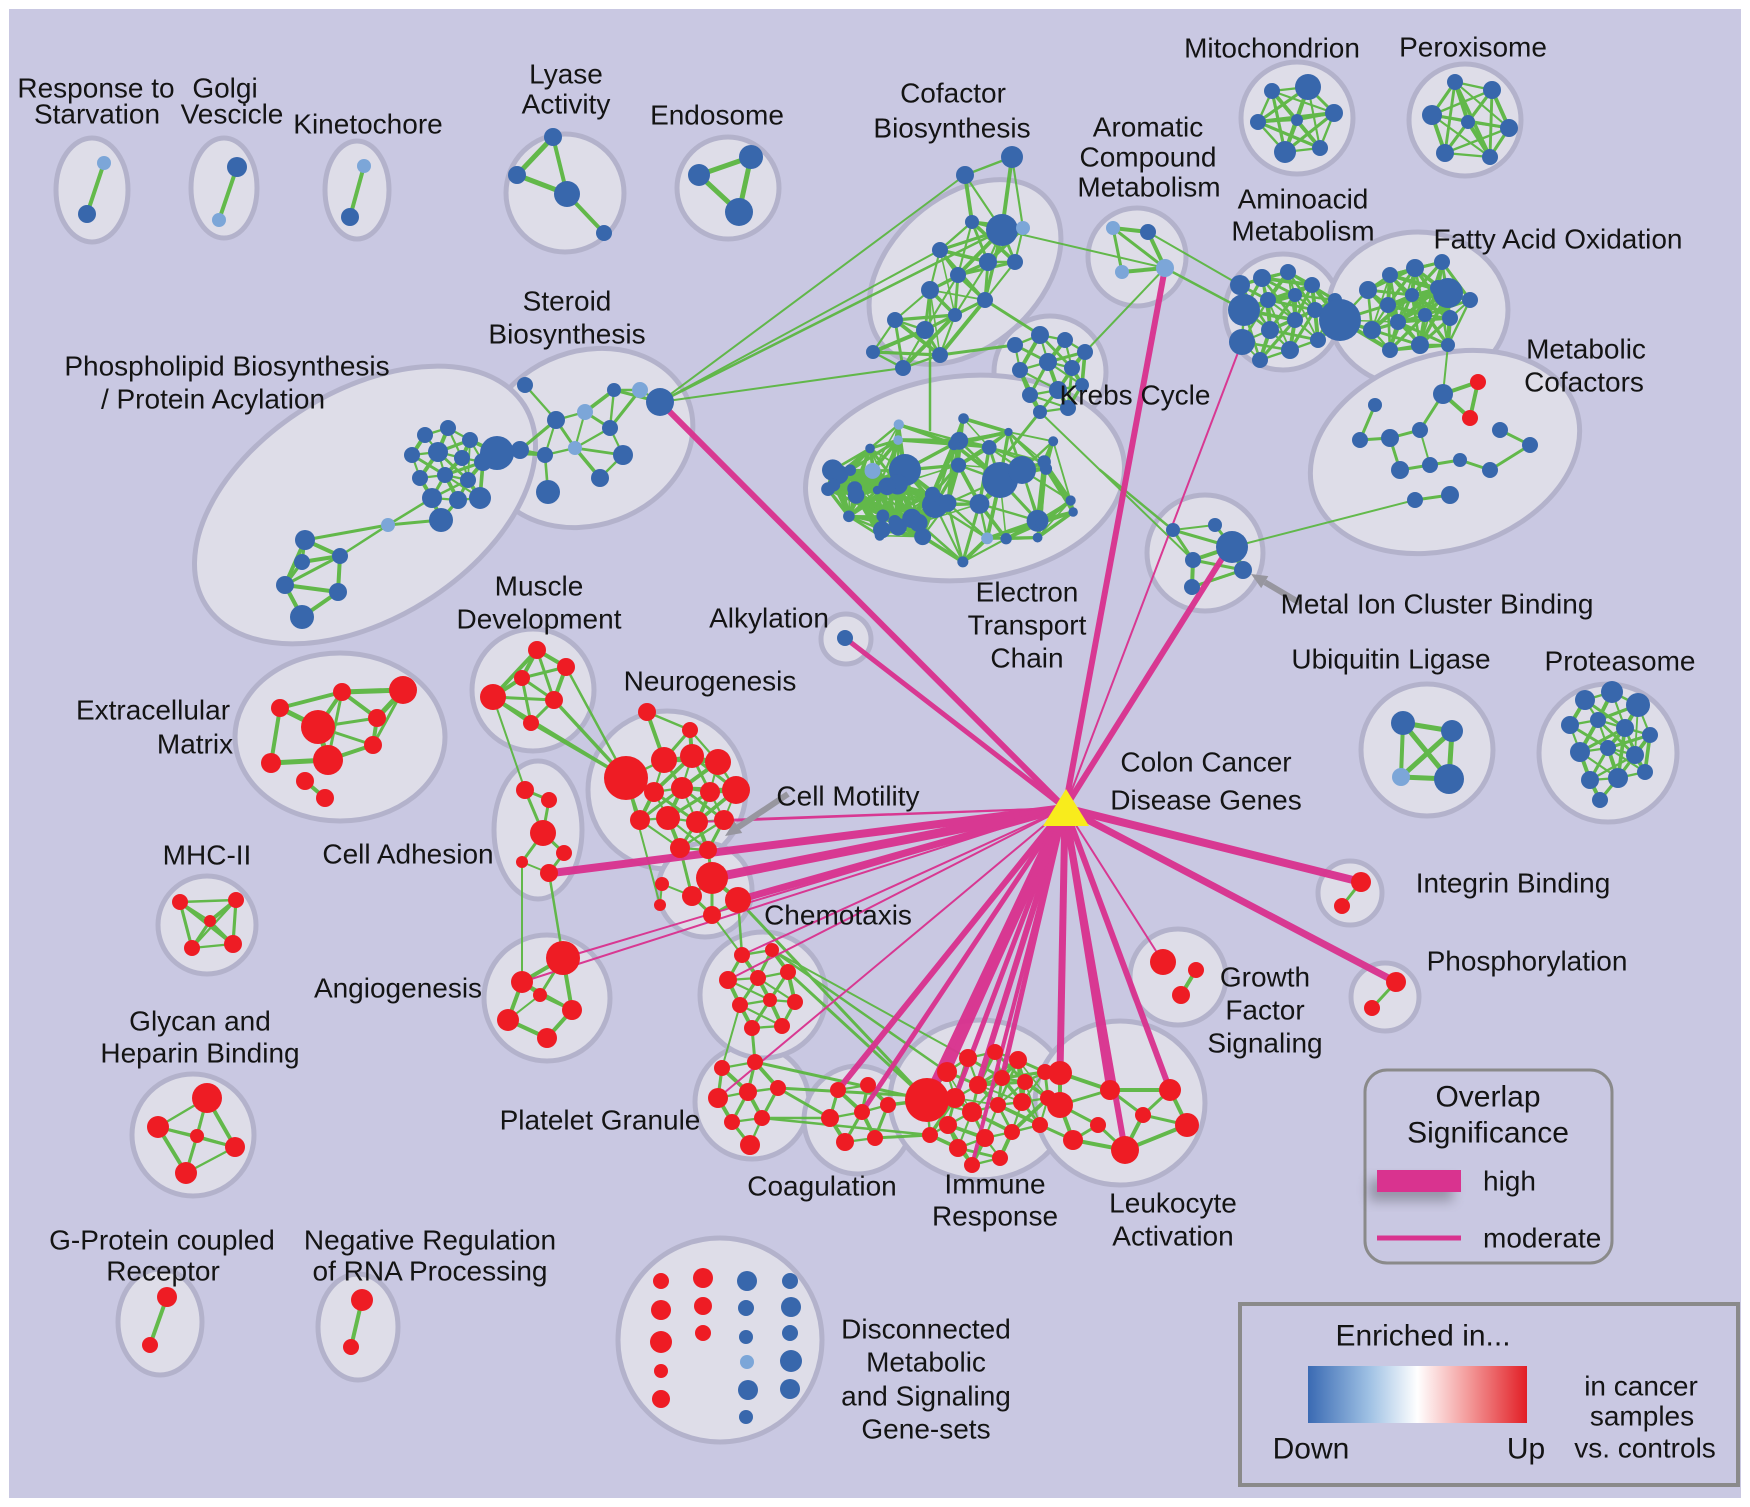  What do you see at coordinates (728, 188) in the screenshot?
I see `cluster-bubble-endosome` at bounding box center [728, 188].